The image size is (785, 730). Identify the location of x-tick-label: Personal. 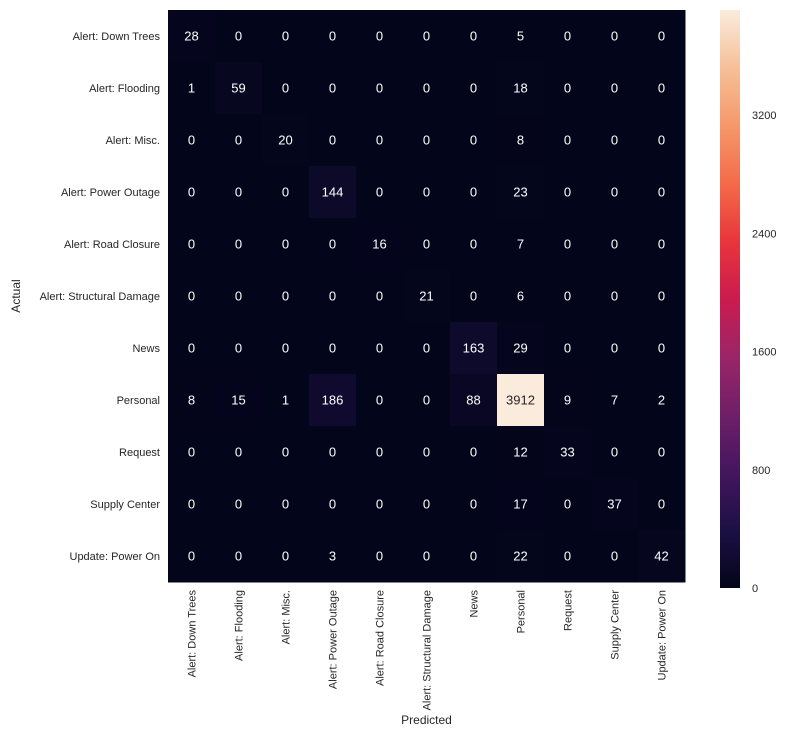
(522, 611).